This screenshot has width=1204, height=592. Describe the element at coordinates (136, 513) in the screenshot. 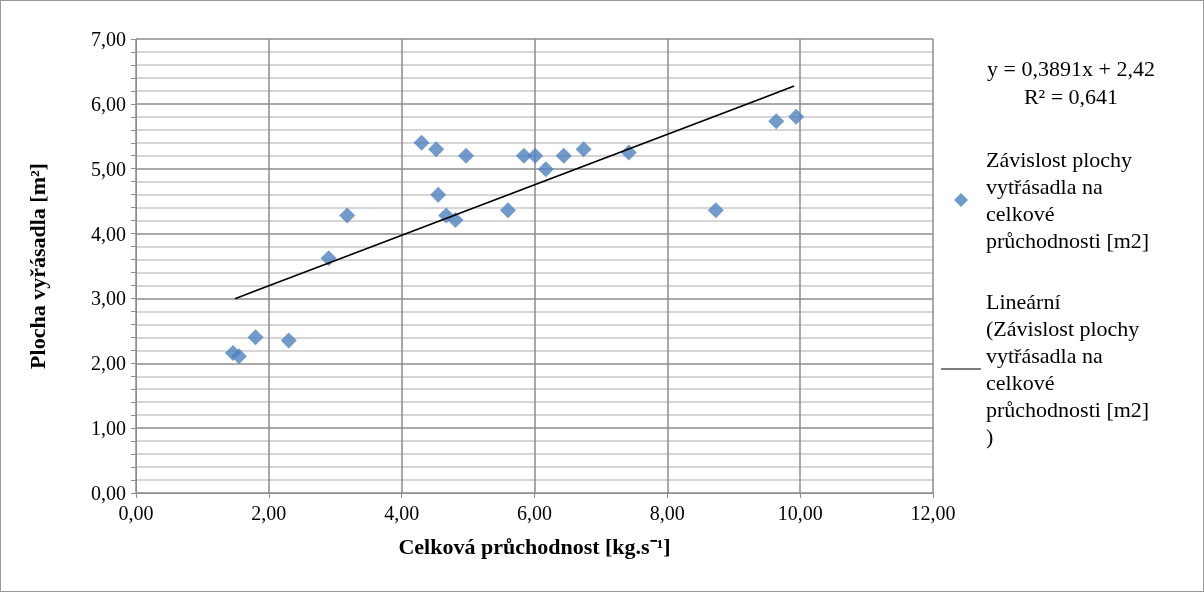

I see `x-tick-label: 0,00` at that location.